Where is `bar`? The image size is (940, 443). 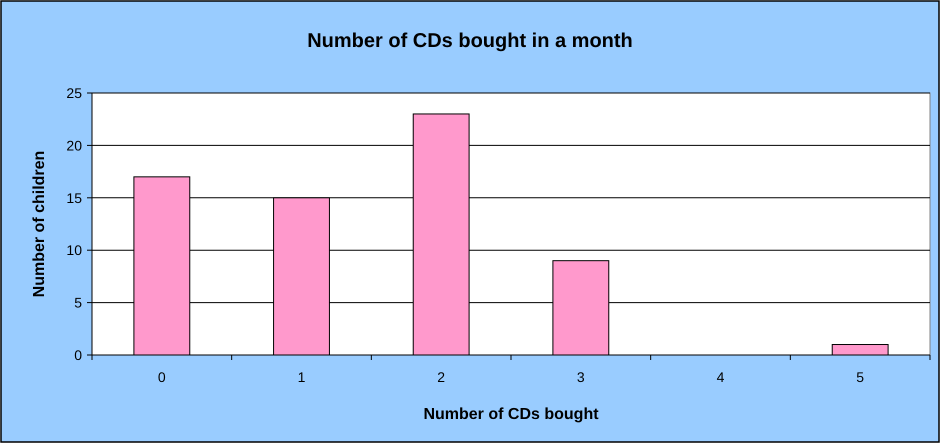 bar is located at coordinates (860, 350).